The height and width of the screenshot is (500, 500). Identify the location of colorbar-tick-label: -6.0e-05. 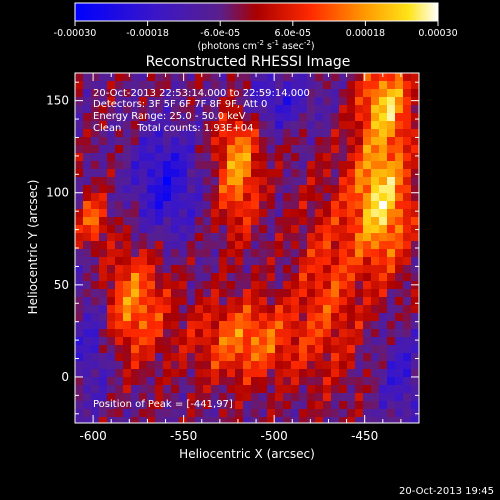
(220, 33).